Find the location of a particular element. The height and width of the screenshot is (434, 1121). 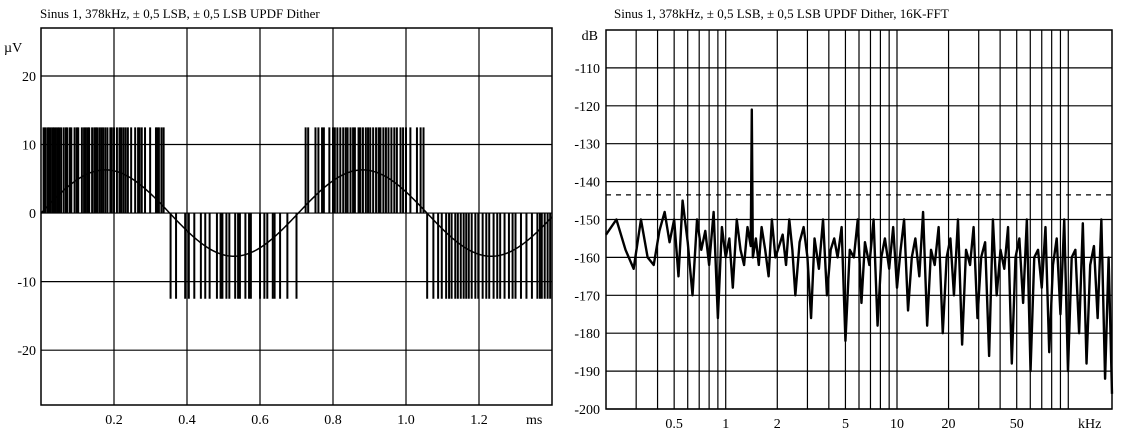

left-x-tick-label: 1.0 is located at coordinates (406, 420).